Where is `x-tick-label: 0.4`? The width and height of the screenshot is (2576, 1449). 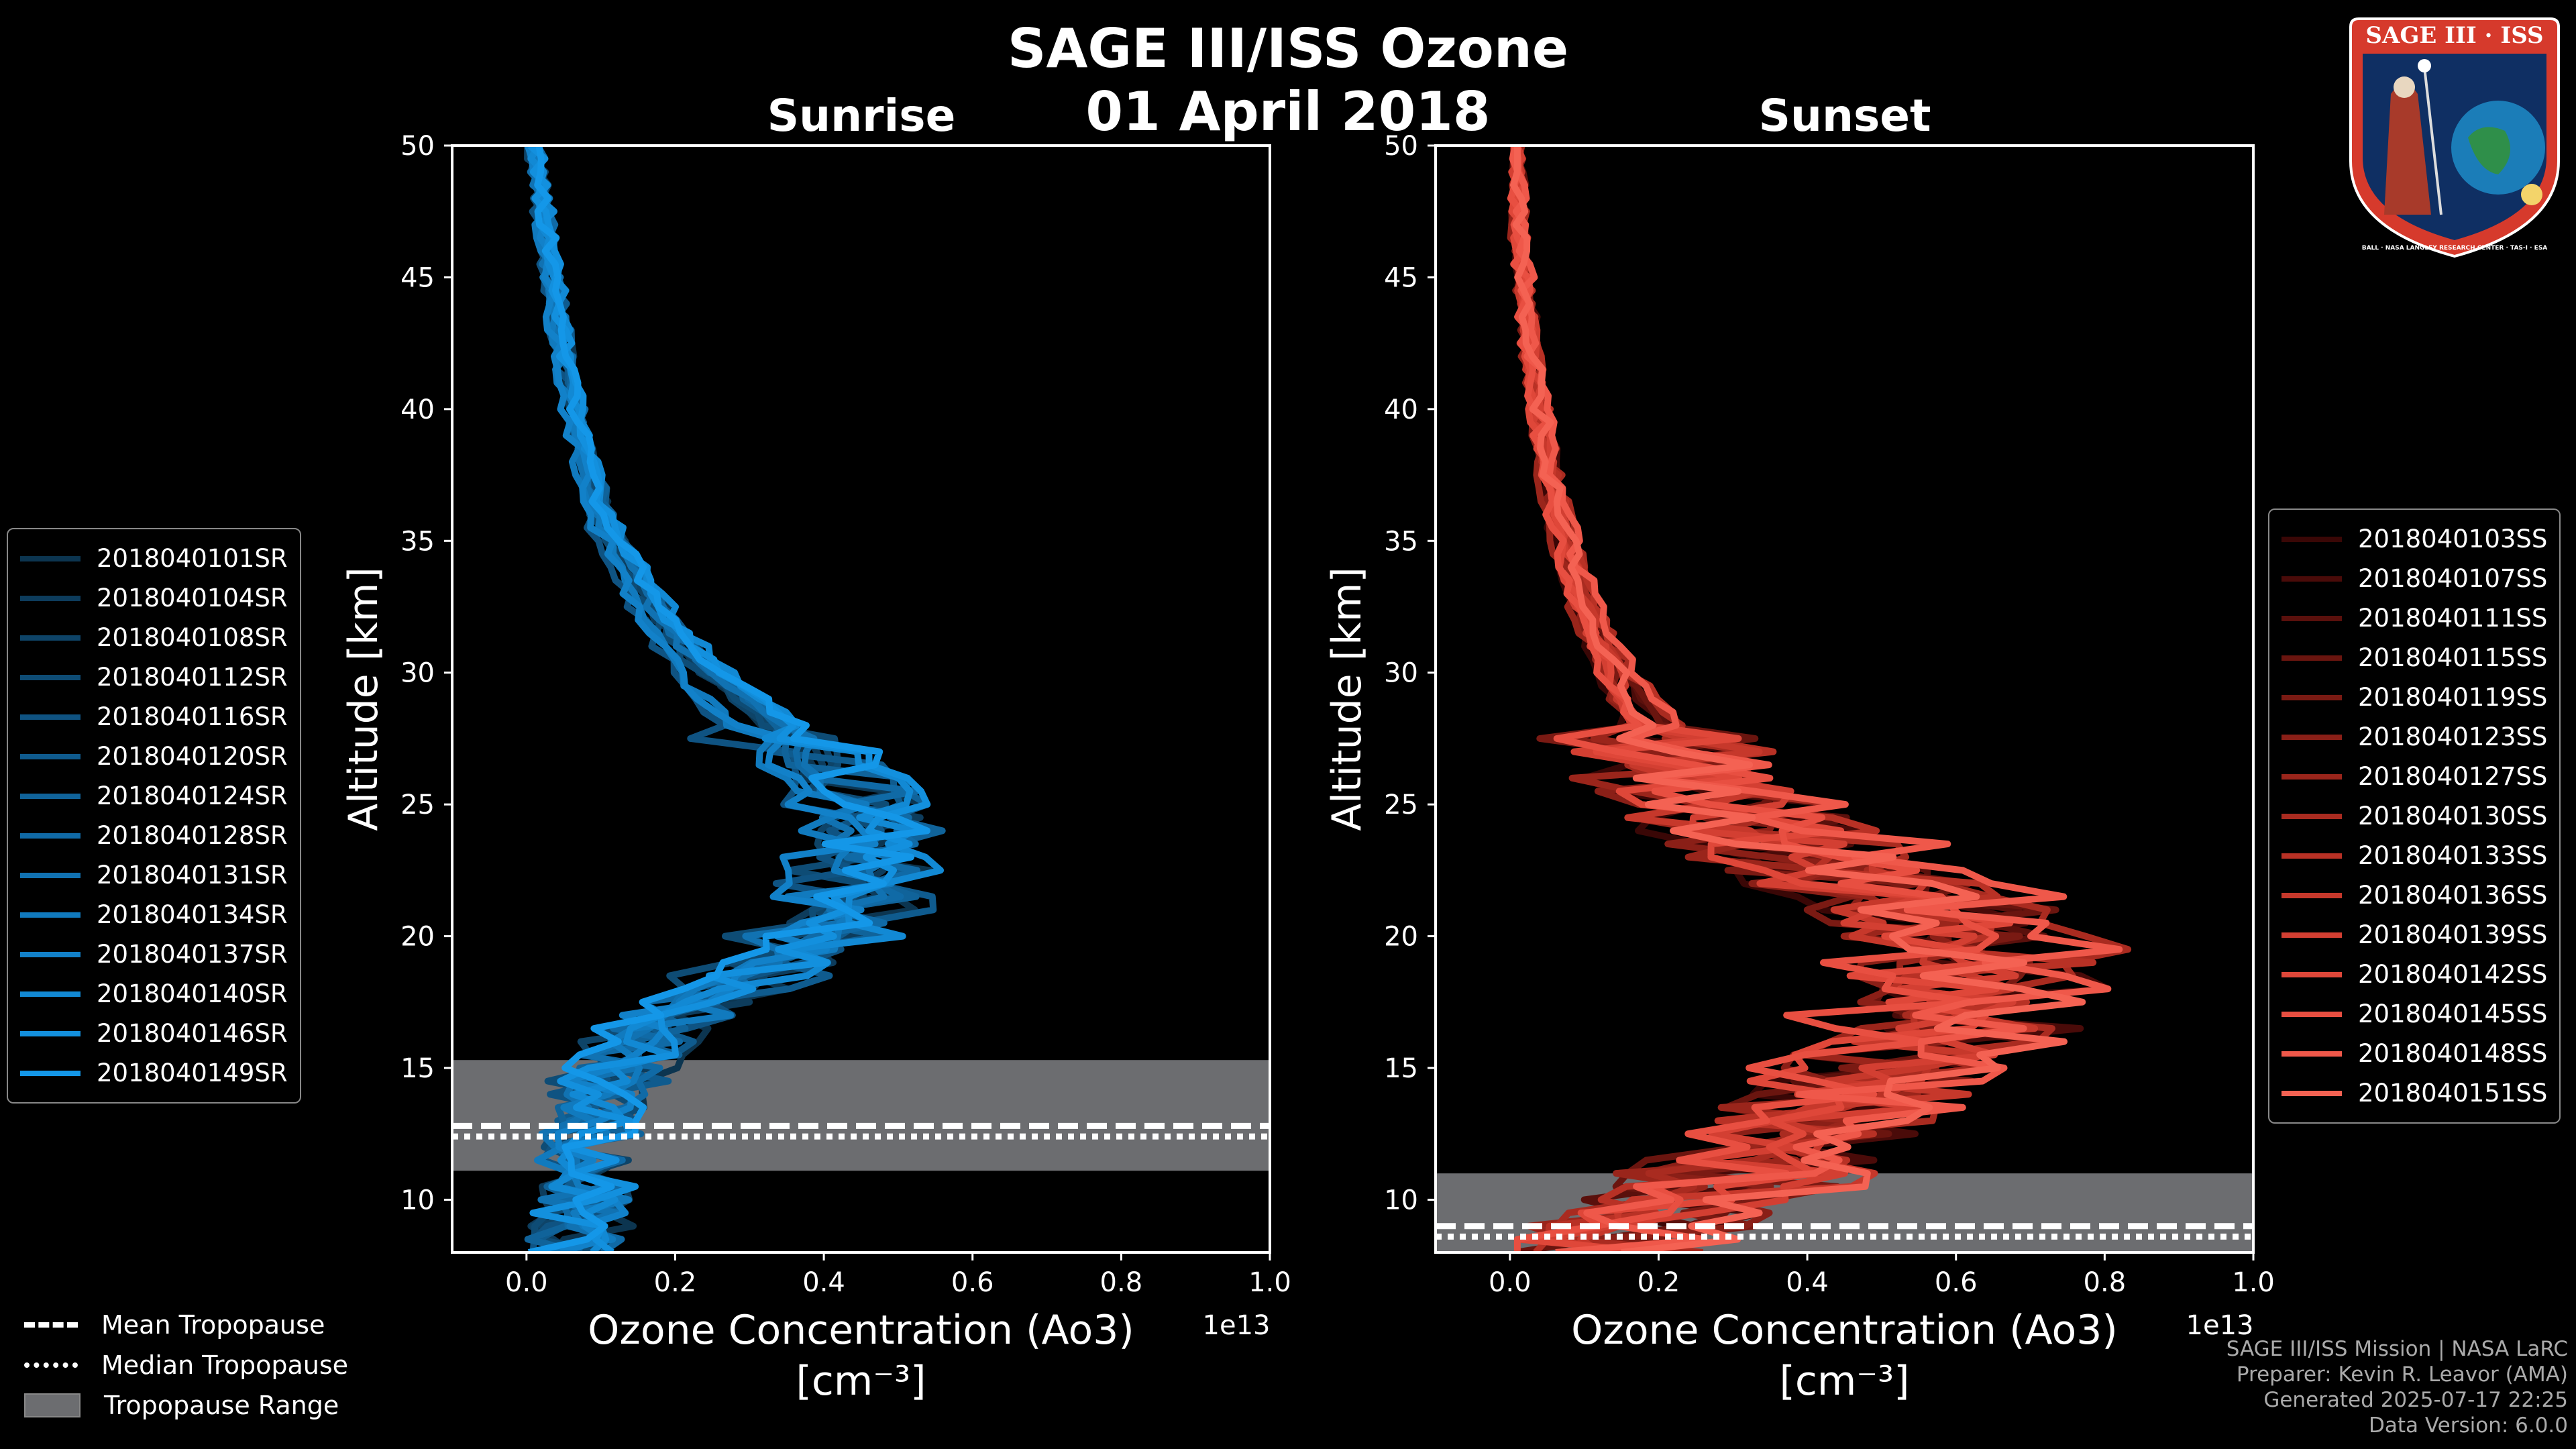 x-tick-label: 0.4 is located at coordinates (823, 1282).